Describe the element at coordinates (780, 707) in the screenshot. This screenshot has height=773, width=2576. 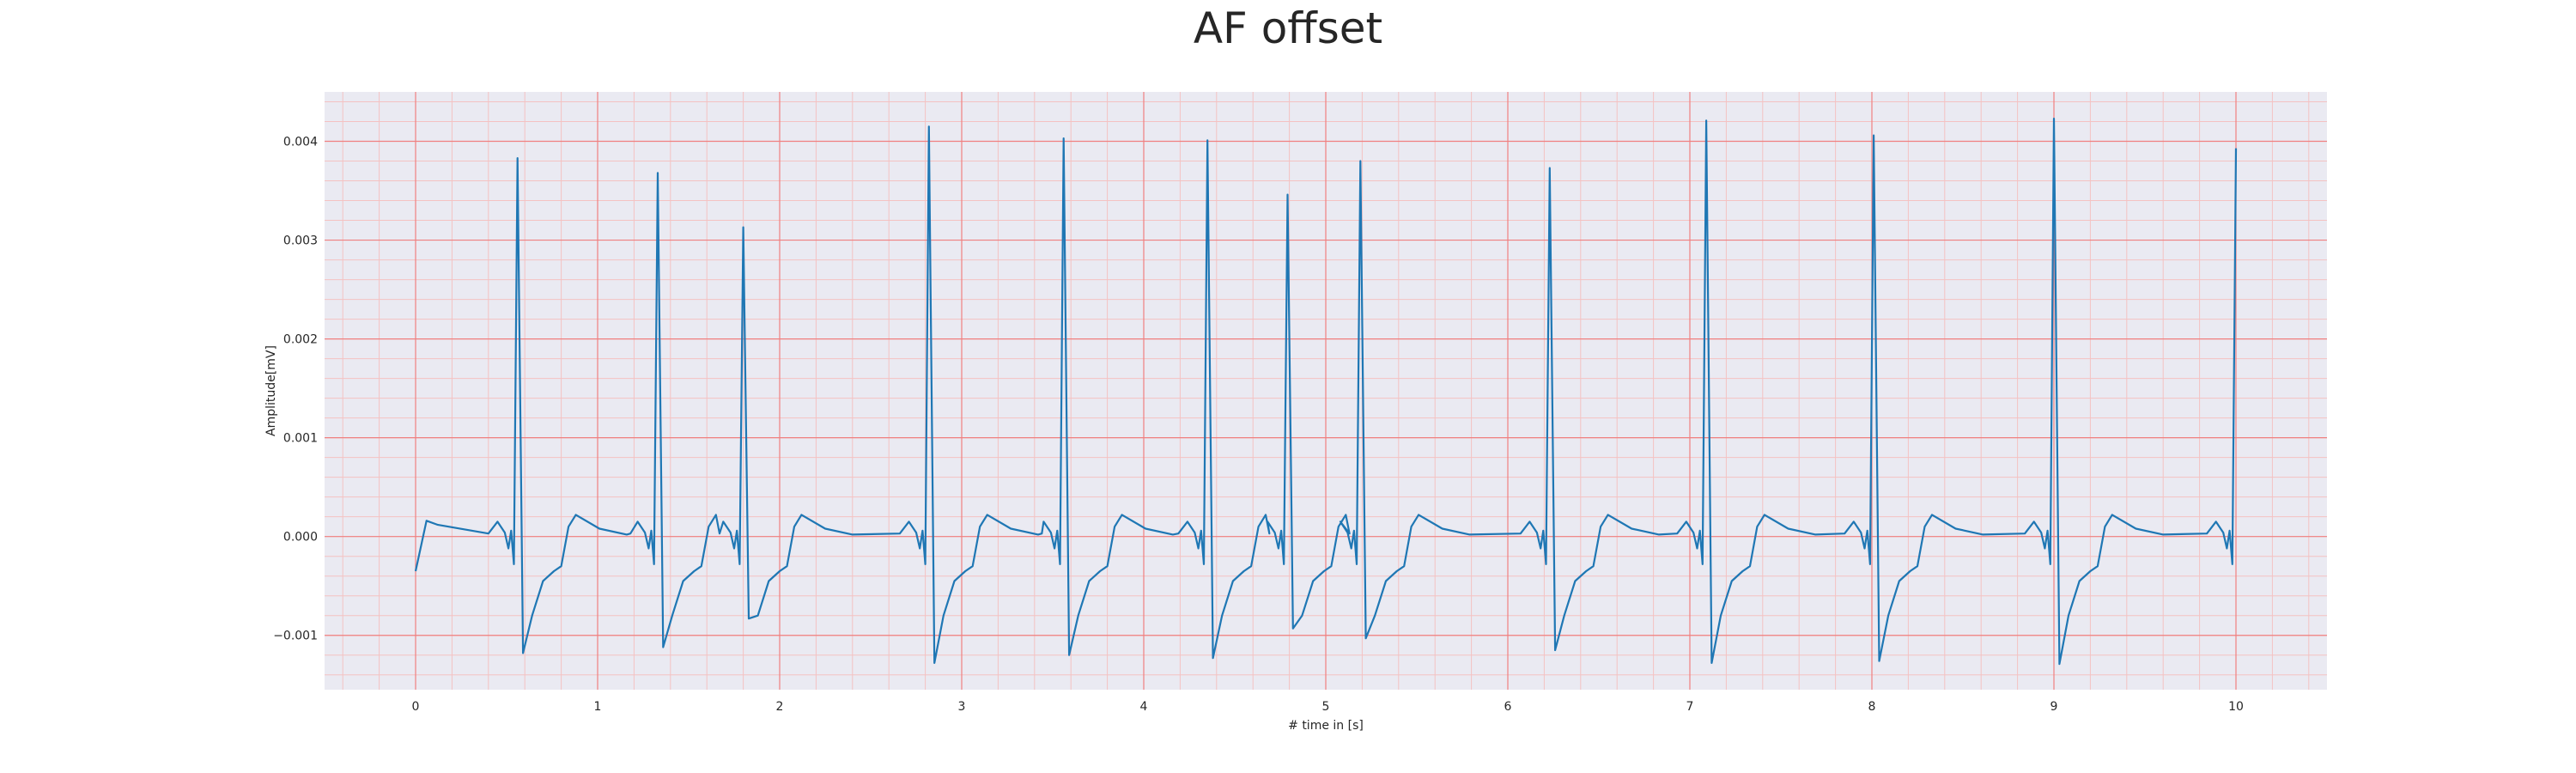
I see `x-tick-label: 2` at that location.